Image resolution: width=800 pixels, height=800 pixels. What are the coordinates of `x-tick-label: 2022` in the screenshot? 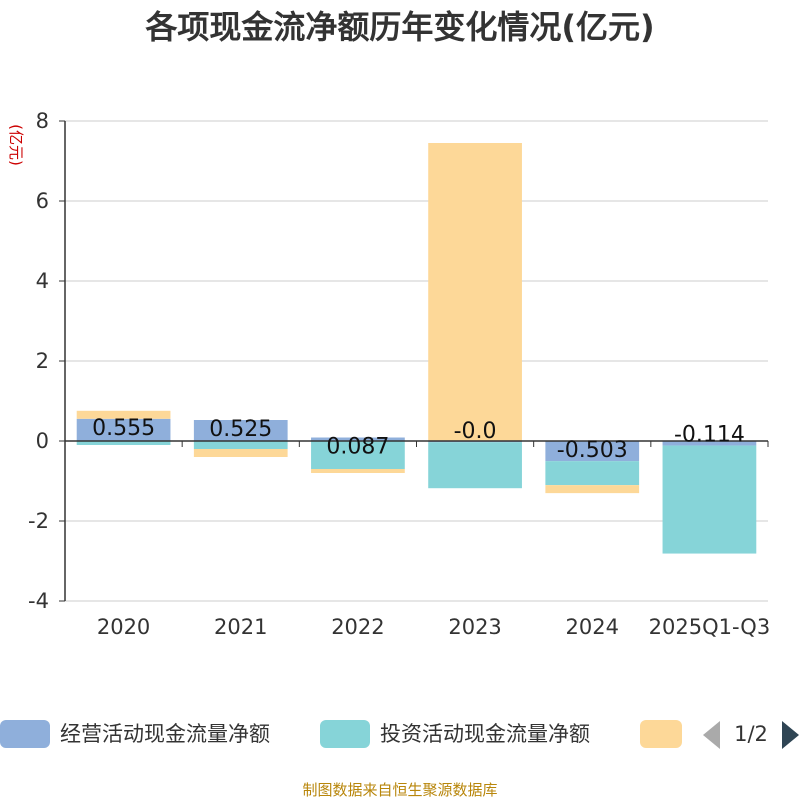 It's located at (357, 627).